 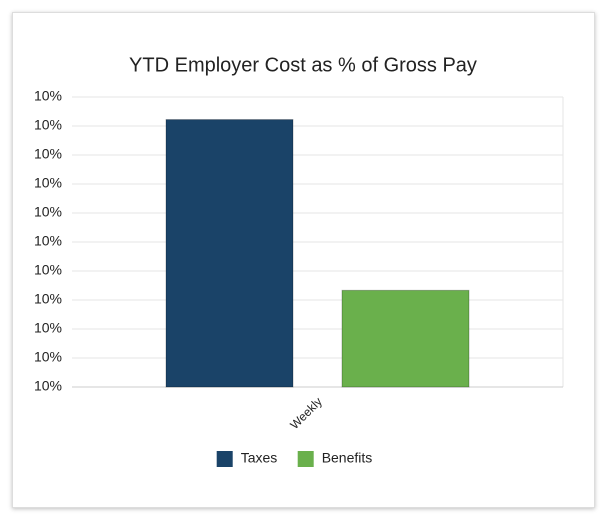 I want to click on chart-title: YTD Employer Cost as % of Gross Pay, so click(x=303, y=65).